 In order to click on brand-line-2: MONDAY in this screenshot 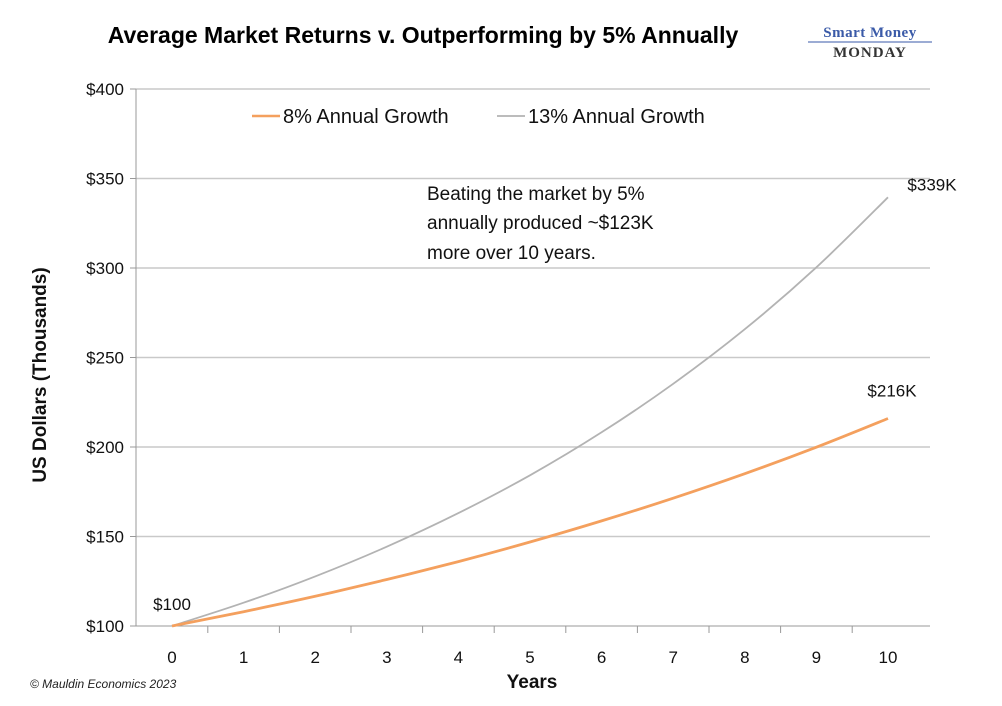, I will do `click(870, 53)`.